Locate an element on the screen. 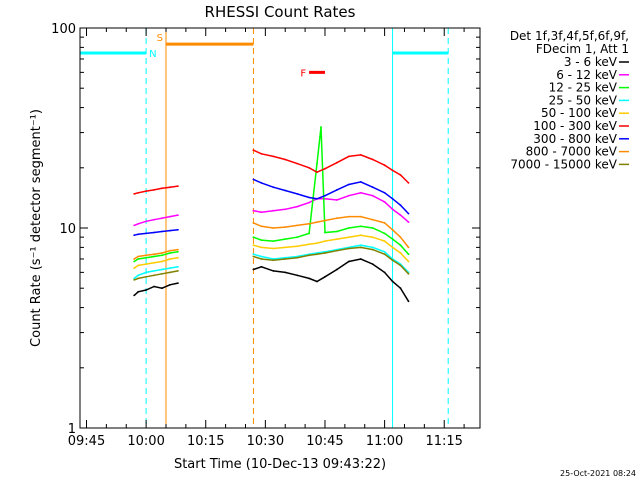 Image resolution: width=640 pixels, height=480 pixels. y-tick-label: 100 is located at coordinates (63, 29).